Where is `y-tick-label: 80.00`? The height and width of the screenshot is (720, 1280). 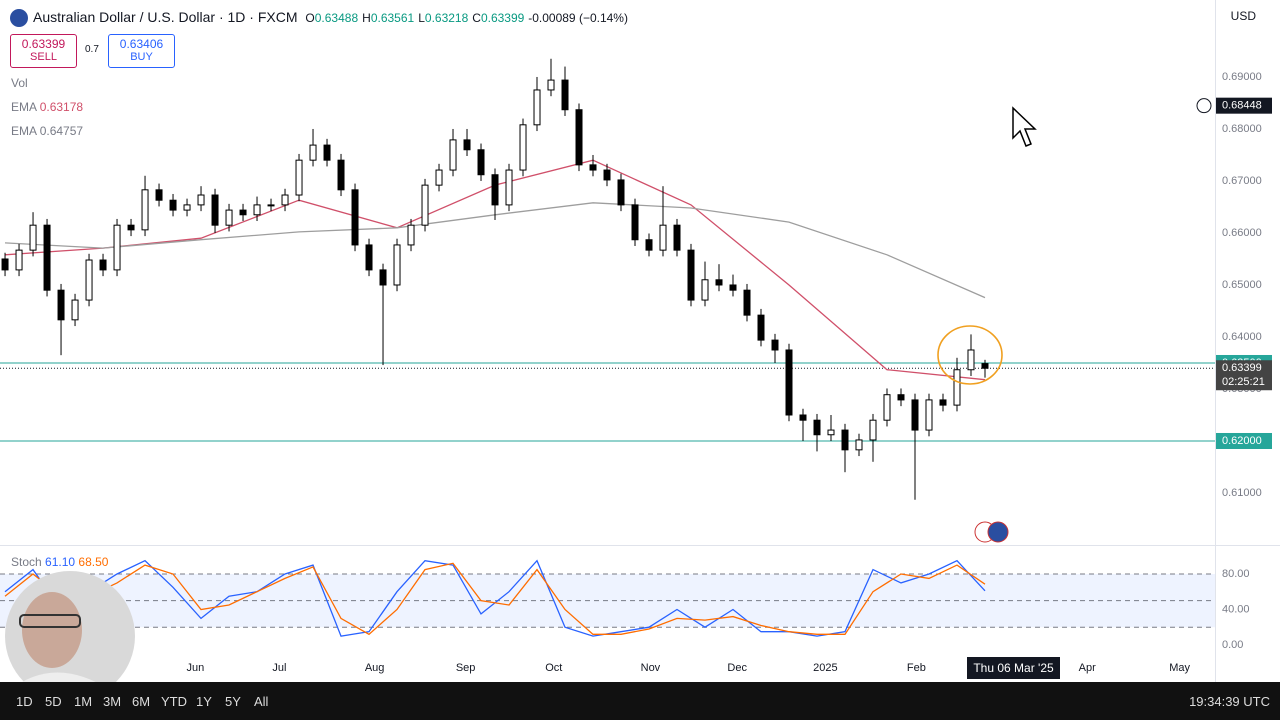 y-tick-label: 80.00 is located at coordinates (1236, 574).